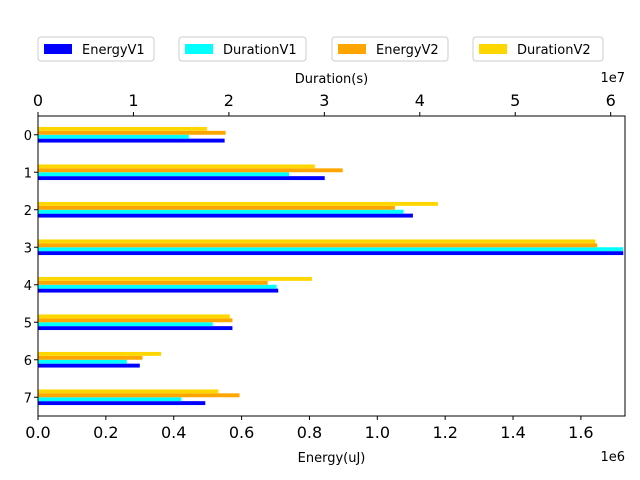 The height and width of the screenshot is (480, 640). I want to click on legend-label: DurationV1, so click(260, 50).